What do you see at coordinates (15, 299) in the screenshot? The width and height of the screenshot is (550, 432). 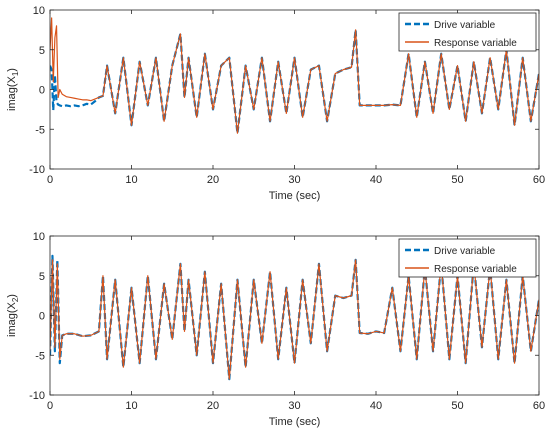 I see `y-axis-label-subscript: 2` at bounding box center [15, 299].